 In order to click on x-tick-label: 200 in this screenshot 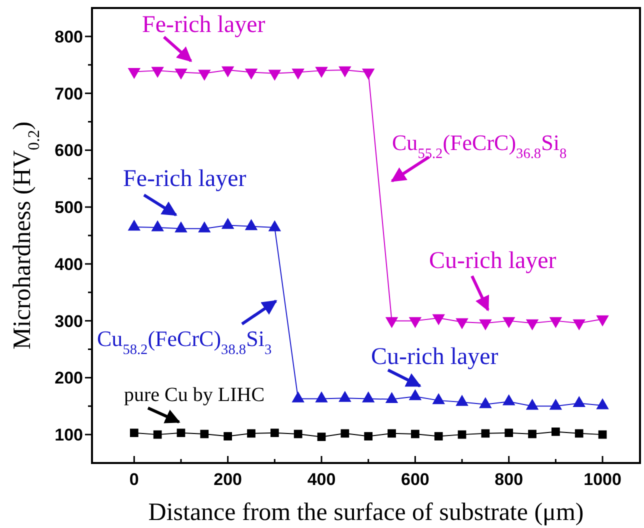, I will do `click(228, 479)`.